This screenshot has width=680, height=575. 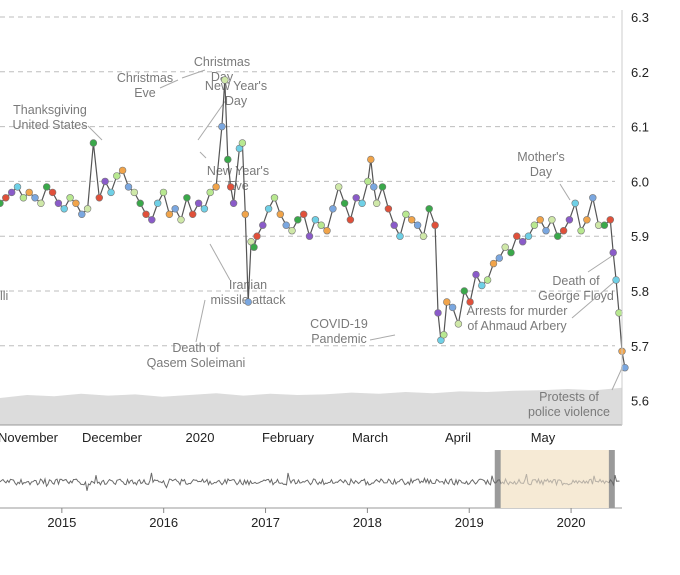 What do you see at coordinates (569, 412) in the screenshot?
I see `annotation-line: police violence` at bounding box center [569, 412].